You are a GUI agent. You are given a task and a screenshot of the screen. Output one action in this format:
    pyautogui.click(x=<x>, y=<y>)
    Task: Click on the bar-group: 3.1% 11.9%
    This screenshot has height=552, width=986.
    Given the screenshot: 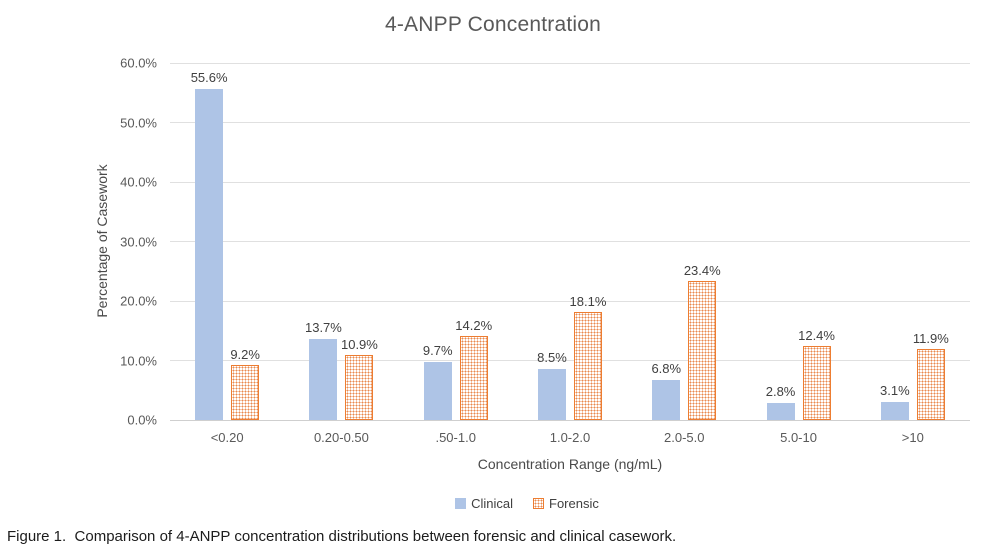 What is the action you would take?
    pyautogui.click(x=913, y=241)
    